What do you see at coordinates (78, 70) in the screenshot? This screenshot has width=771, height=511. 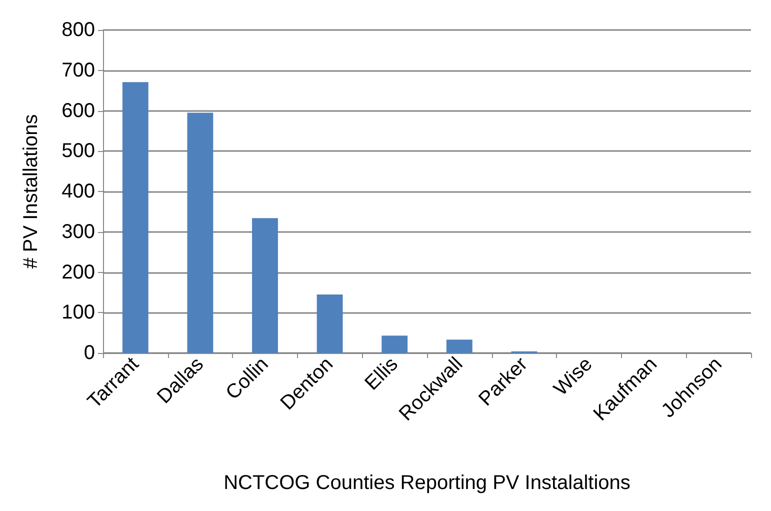 I see `y-tick-label: 700` at bounding box center [78, 70].